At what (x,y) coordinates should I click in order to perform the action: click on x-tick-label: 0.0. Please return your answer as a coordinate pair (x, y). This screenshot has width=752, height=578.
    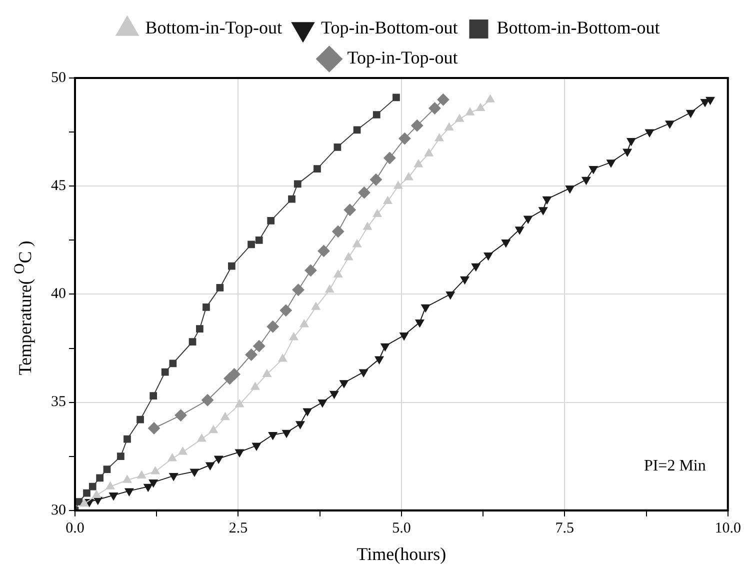
    Looking at the image, I should click on (75, 528).